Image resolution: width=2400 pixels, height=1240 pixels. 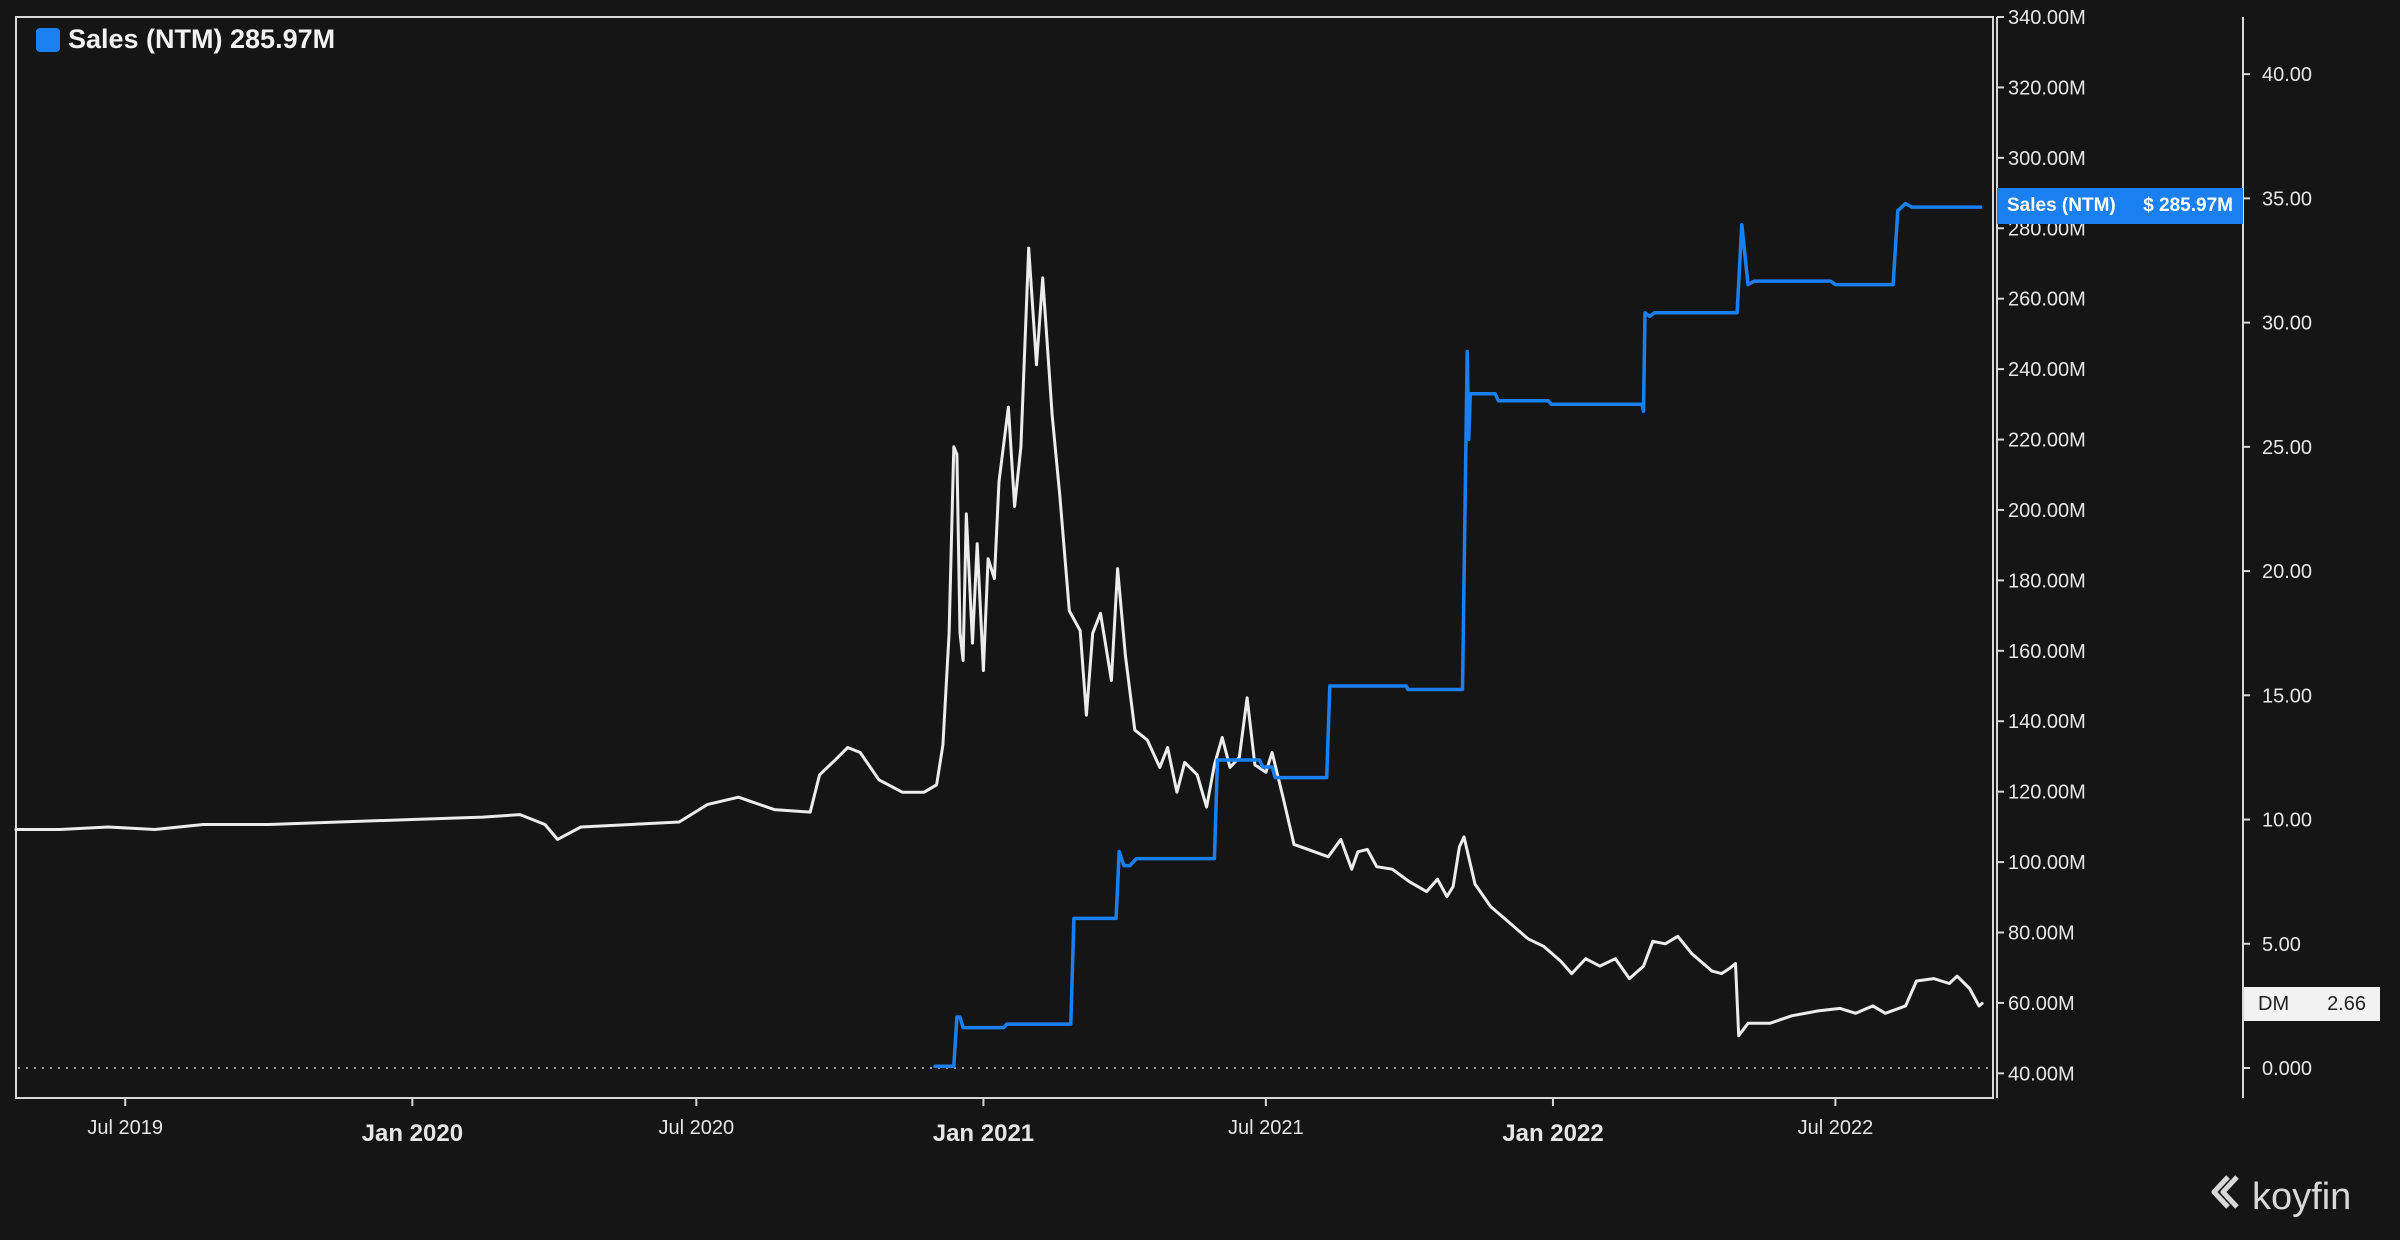 I want to click on x-tick-label: Jul 2021, so click(x=1266, y=1128).